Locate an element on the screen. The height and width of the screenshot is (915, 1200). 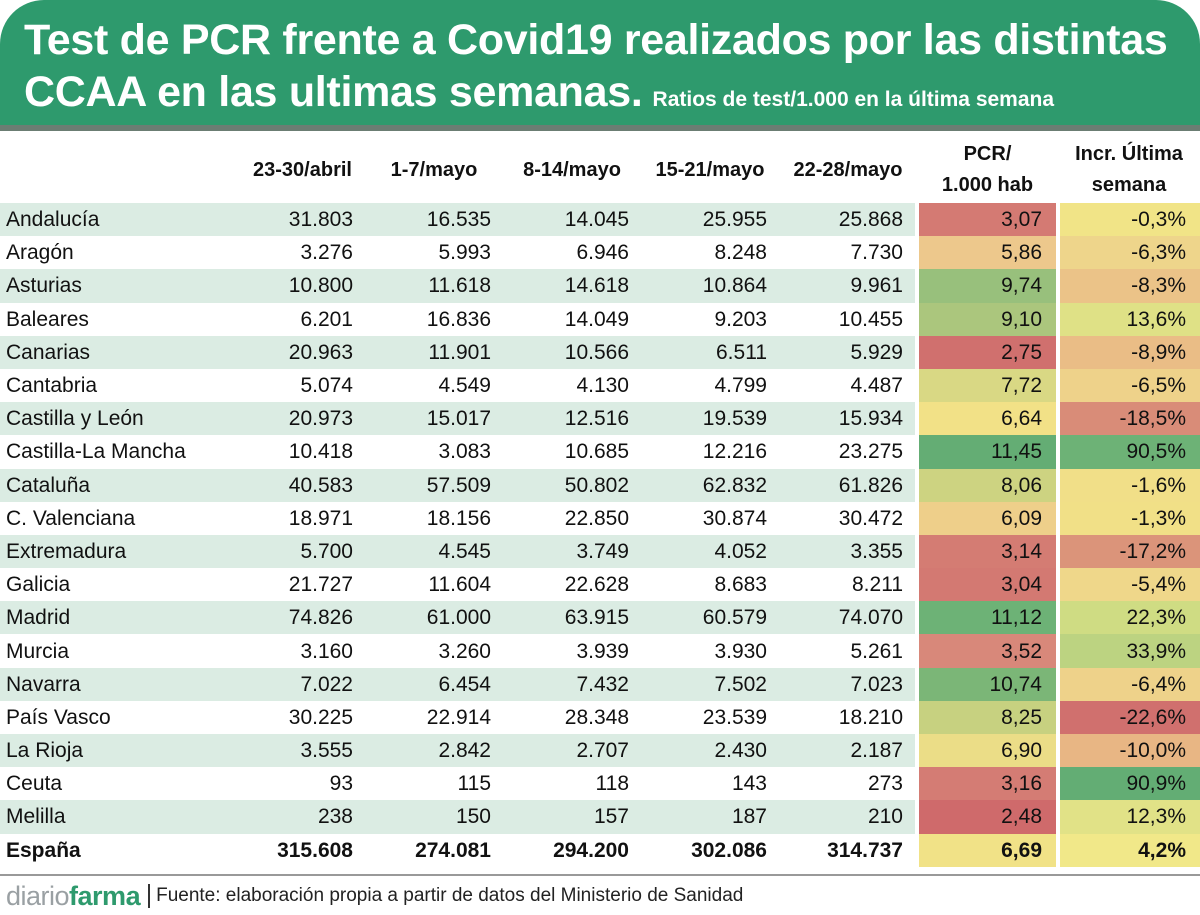
value-cell: 3.939 is located at coordinates (602, 651).